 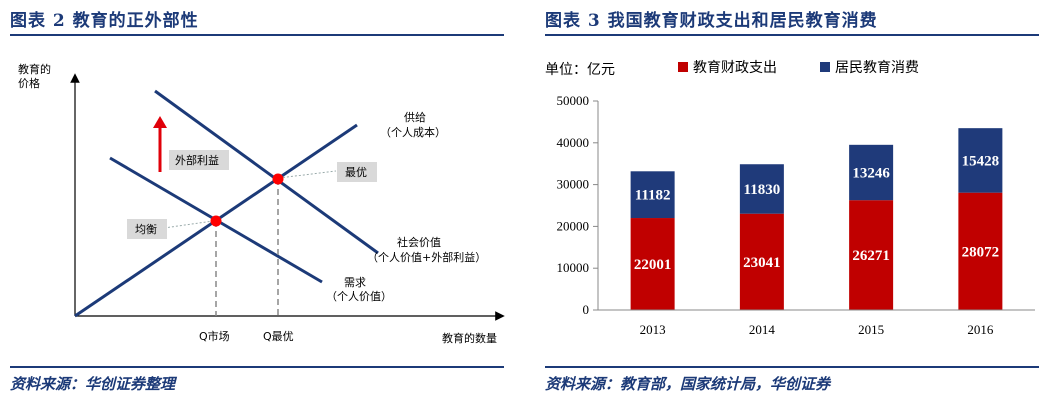 I want to click on x-tick-label-1: 2014, so click(x=762, y=329).